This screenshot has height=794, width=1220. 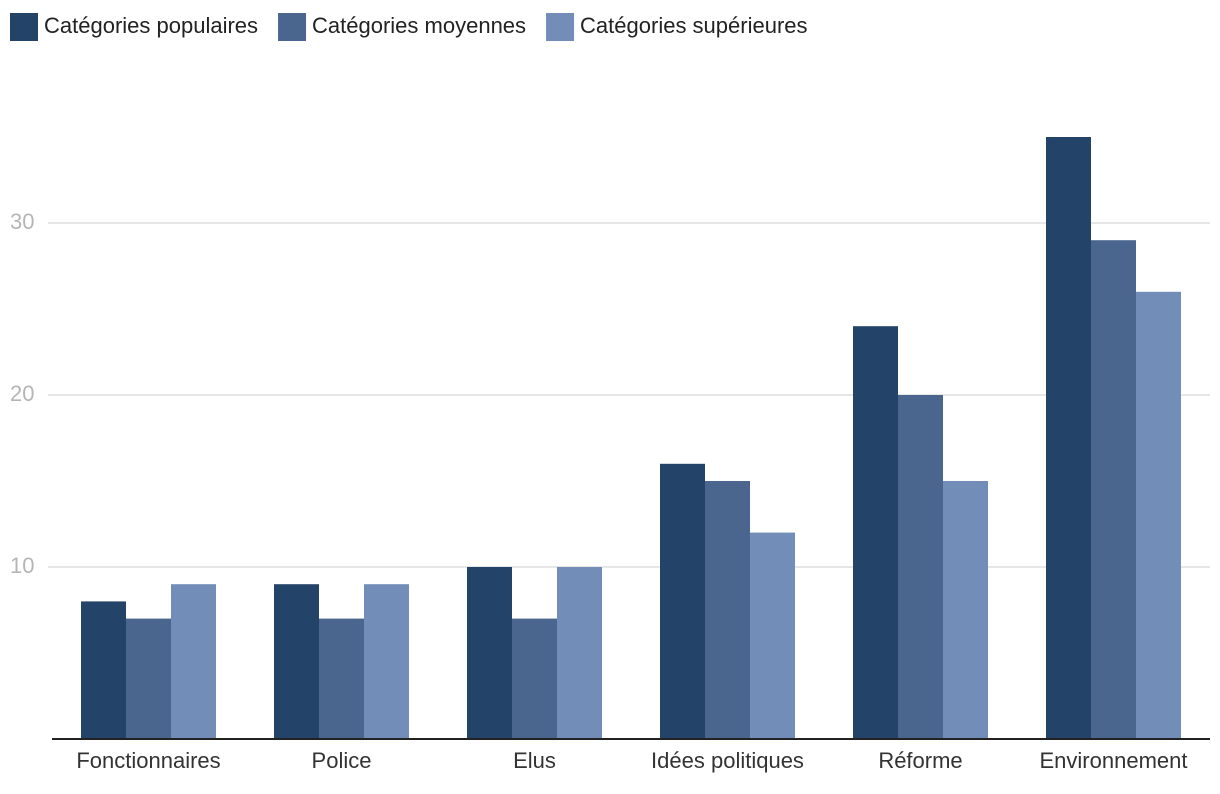 What do you see at coordinates (148, 760) in the screenshot?
I see `x-tick-label: Fonctionnaires` at bounding box center [148, 760].